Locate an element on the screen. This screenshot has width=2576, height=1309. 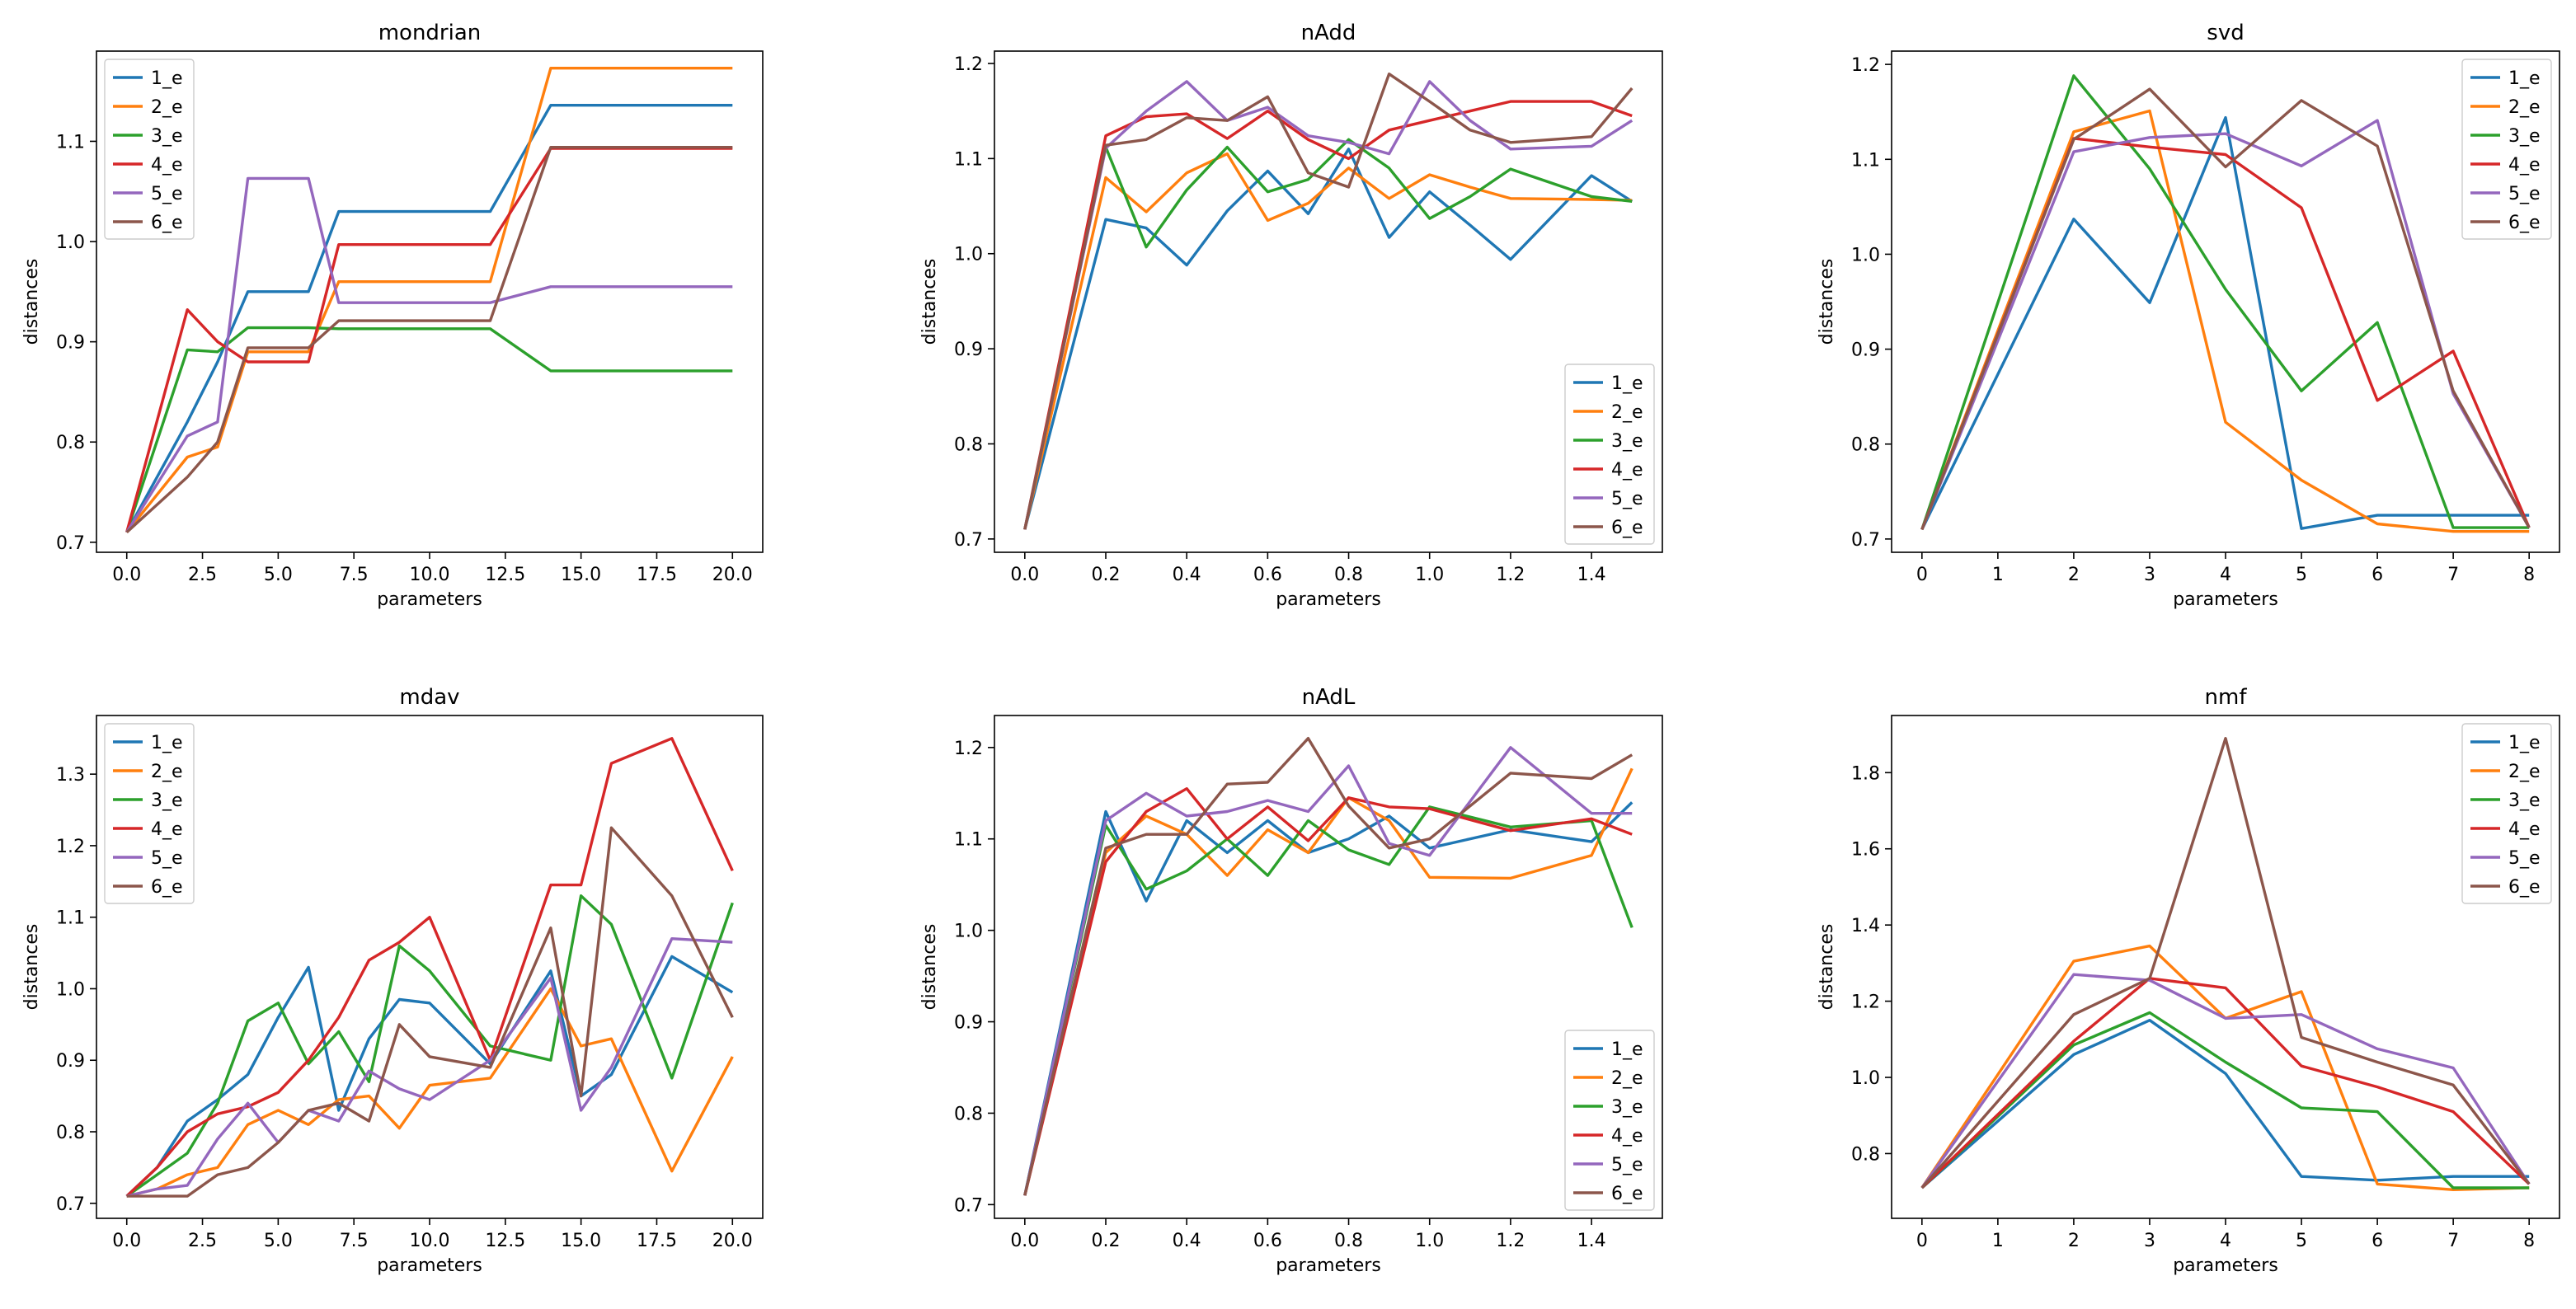
chart-title: nAdd is located at coordinates (1328, 33).